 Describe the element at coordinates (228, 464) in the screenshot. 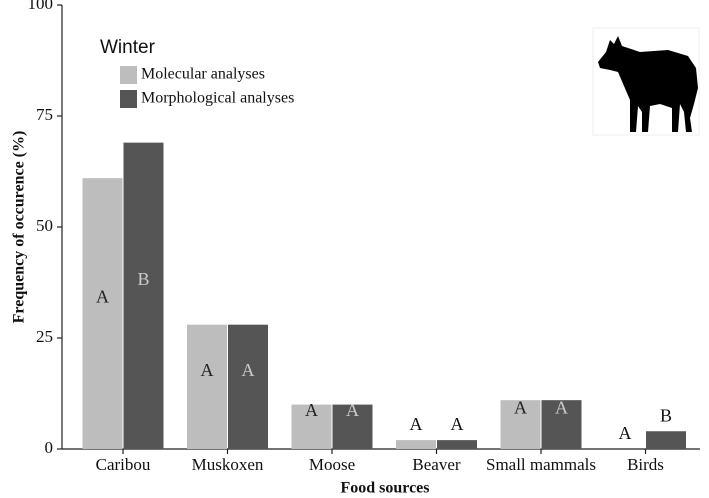

I see `x-tick-label: Muskoxen` at that location.